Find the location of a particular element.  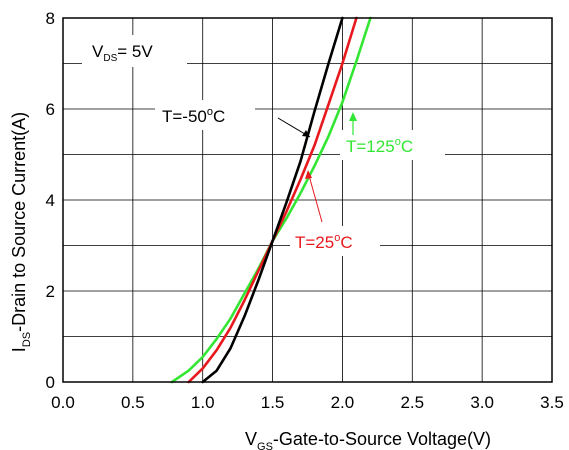

y-tick-label: 0 is located at coordinates (50, 382).